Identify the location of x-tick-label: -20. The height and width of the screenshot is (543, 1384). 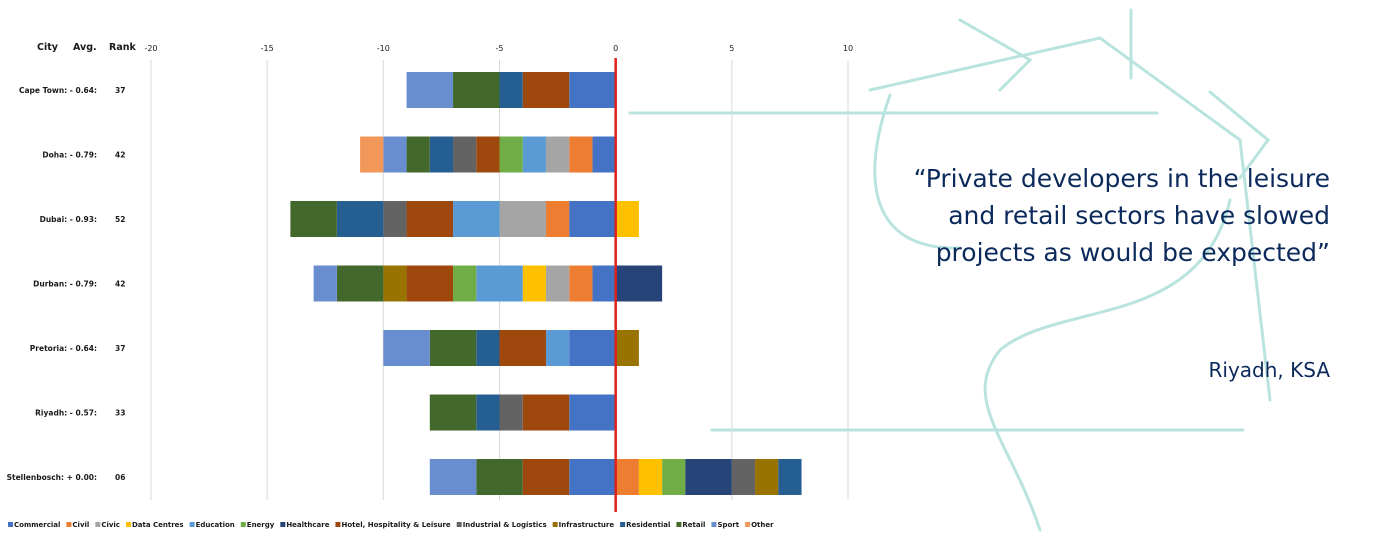
(150, 48).